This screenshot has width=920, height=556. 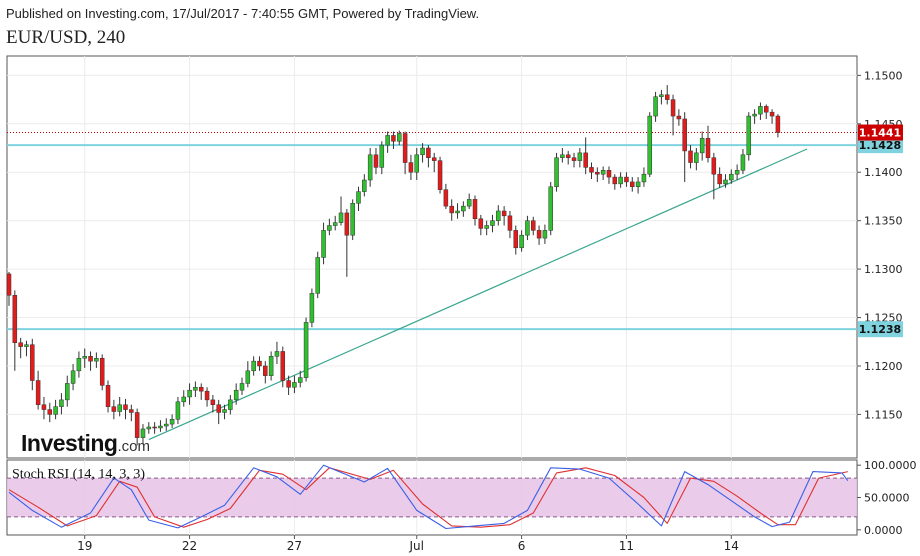 I want to click on stoch-d-line, so click(x=428, y=497).